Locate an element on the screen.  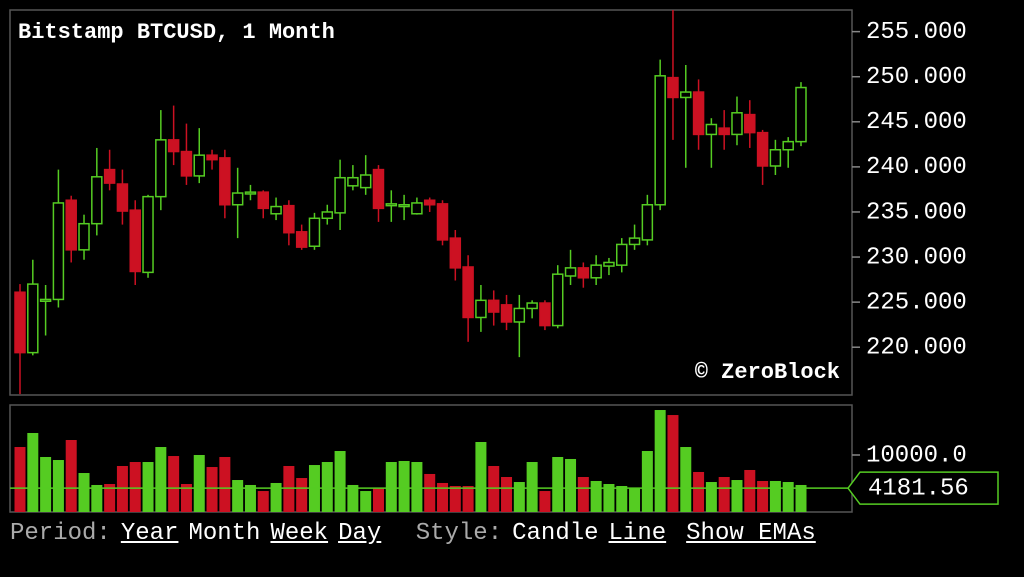
y-tick-label: 225.000 is located at coordinates (916, 302).